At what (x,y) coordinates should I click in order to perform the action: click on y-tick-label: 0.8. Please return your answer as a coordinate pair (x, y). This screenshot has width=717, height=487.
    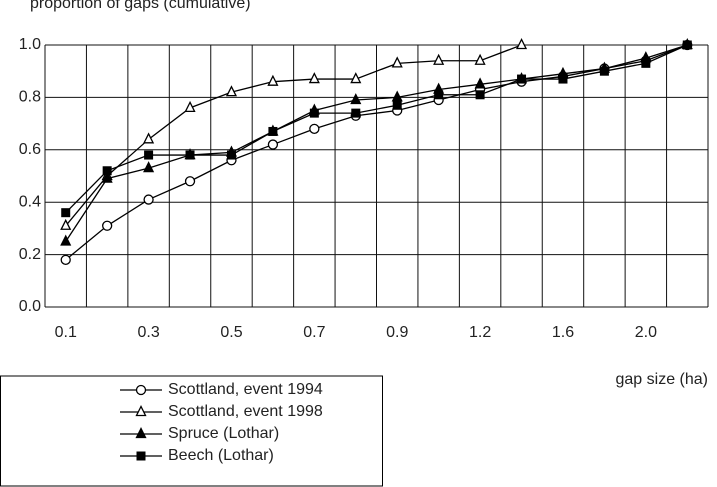
    Looking at the image, I should click on (30, 97).